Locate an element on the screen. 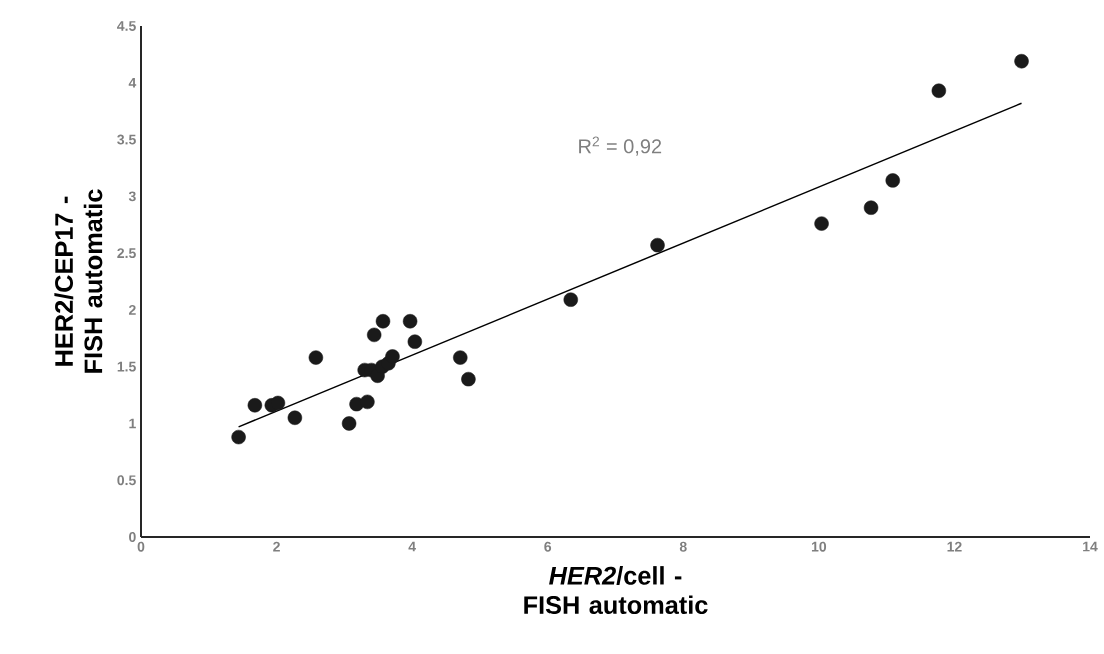 The width and height of the screenshot is (1104, 654). x-tick-label: 12 is located at coordinates (954, 546).